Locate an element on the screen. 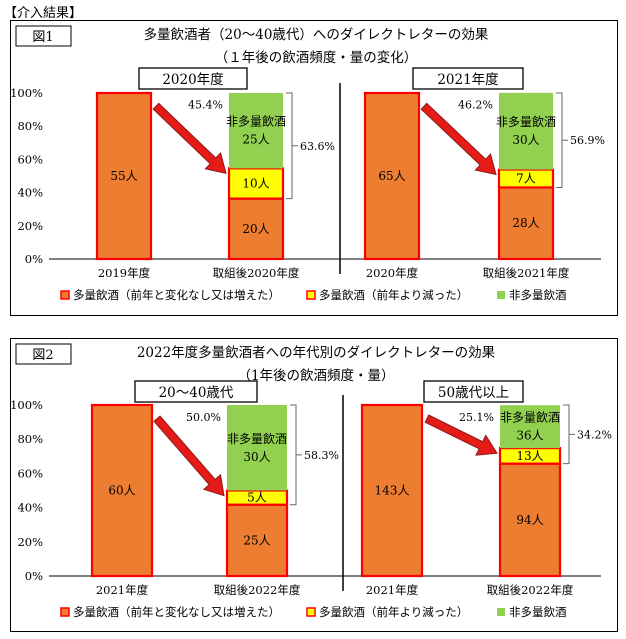  group-label: 50歳代以上 is located at coordinates (473, 393).